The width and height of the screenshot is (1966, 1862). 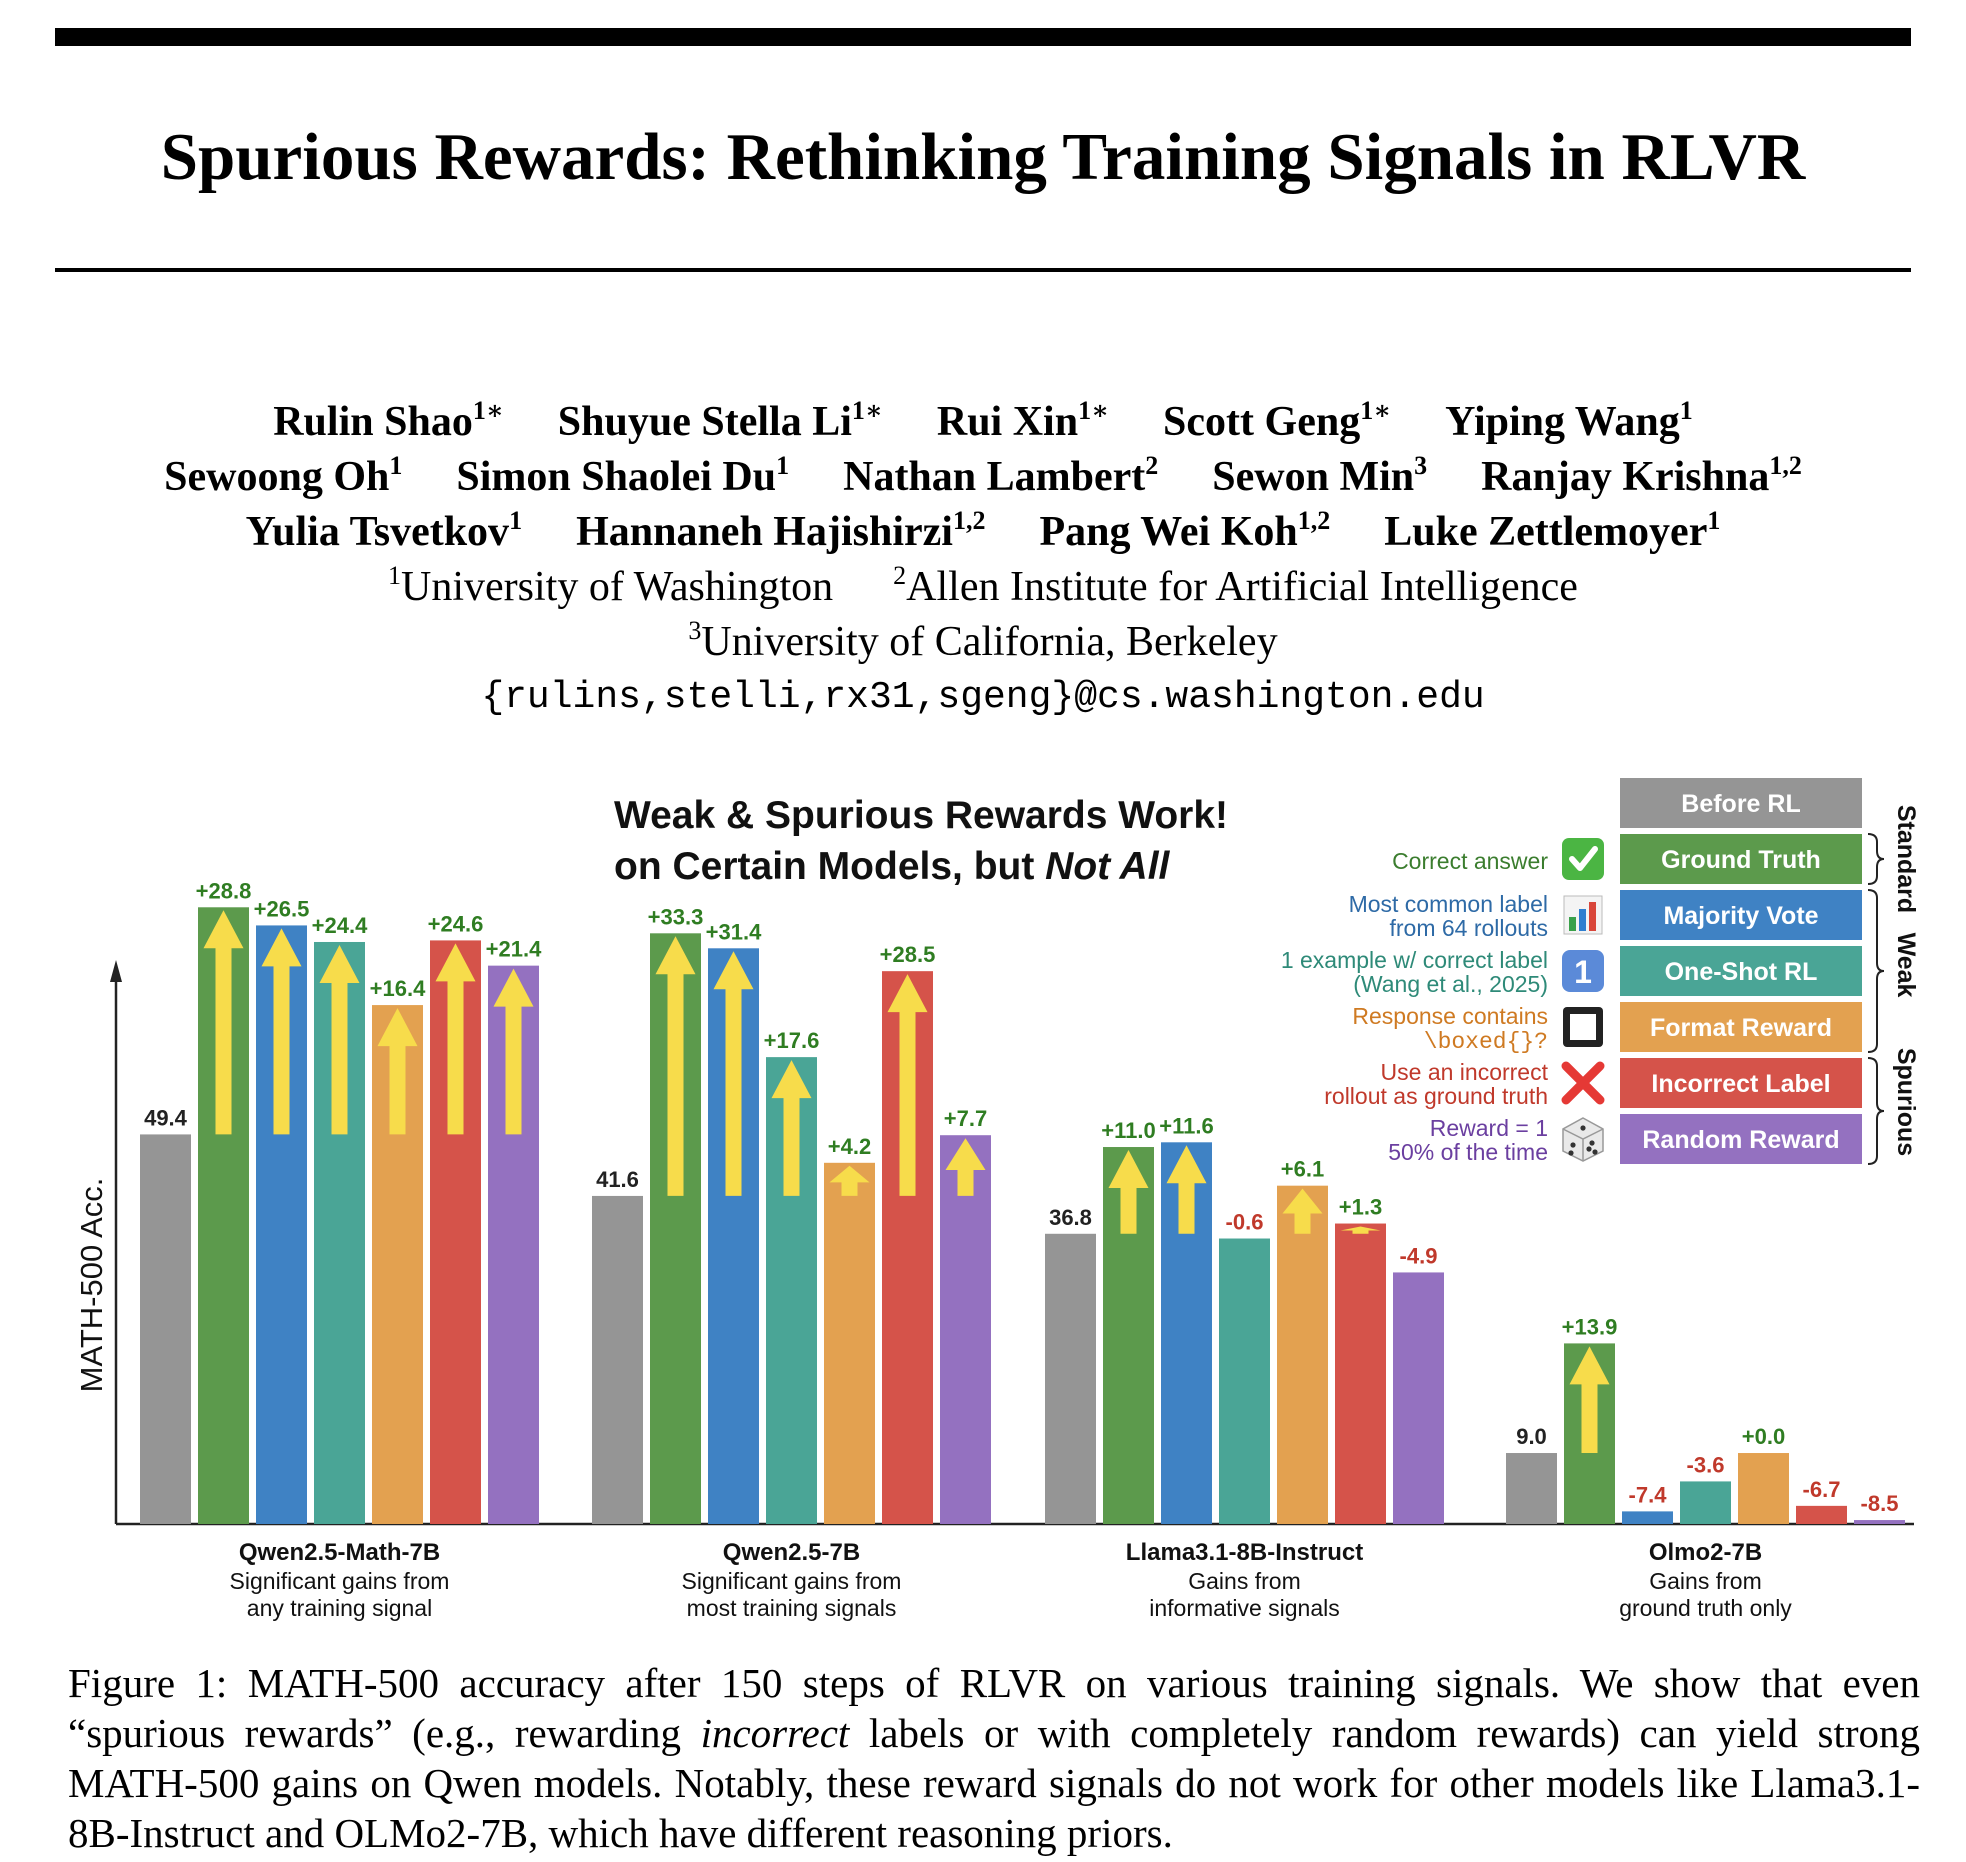 What do you see at coordinates (610, 587) in the screenshot?
I see `affiliation: 1University of Washington` at bounding box center [610, 587].